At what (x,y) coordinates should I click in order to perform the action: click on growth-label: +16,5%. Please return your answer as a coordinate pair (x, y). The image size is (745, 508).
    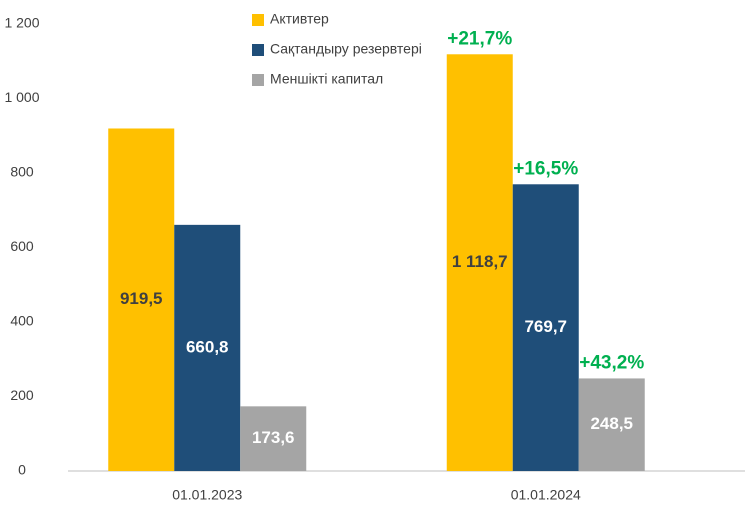
    Looking at the image, I should click on (545, 168).